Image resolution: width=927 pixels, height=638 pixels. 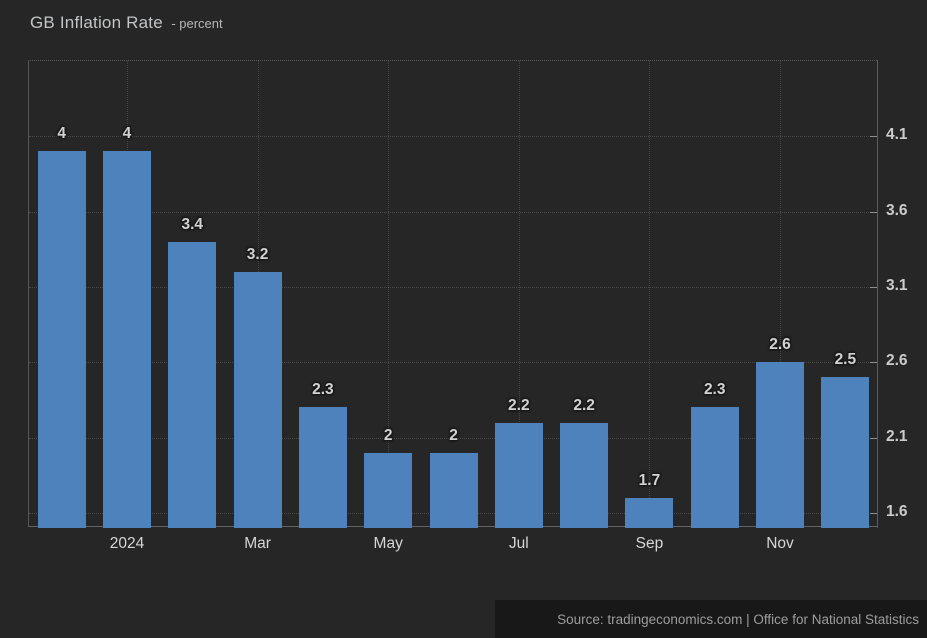 What do you see at coordinates (877, 294) in the screenshot?
I see `y-axis-line` at bounding box center [877, 294].